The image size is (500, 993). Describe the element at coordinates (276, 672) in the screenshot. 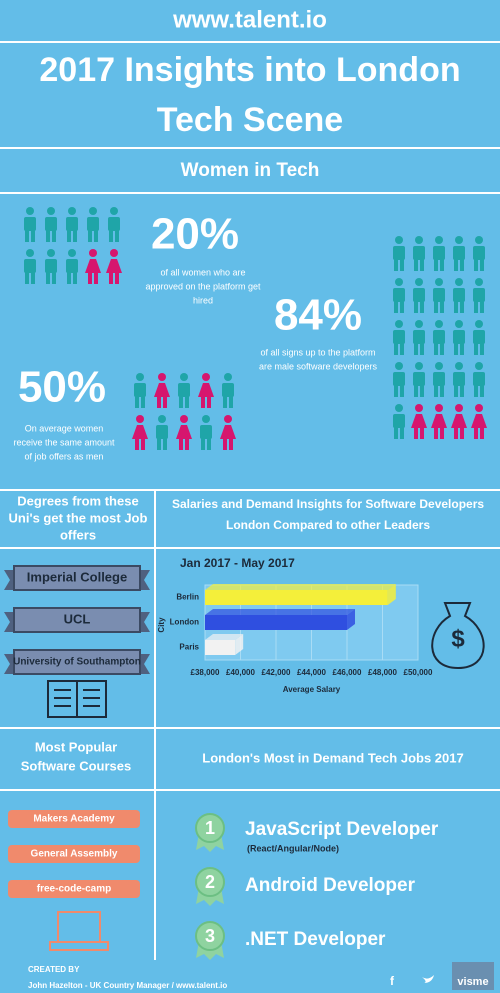

I see `x-tick-label: £42,000` at that location.